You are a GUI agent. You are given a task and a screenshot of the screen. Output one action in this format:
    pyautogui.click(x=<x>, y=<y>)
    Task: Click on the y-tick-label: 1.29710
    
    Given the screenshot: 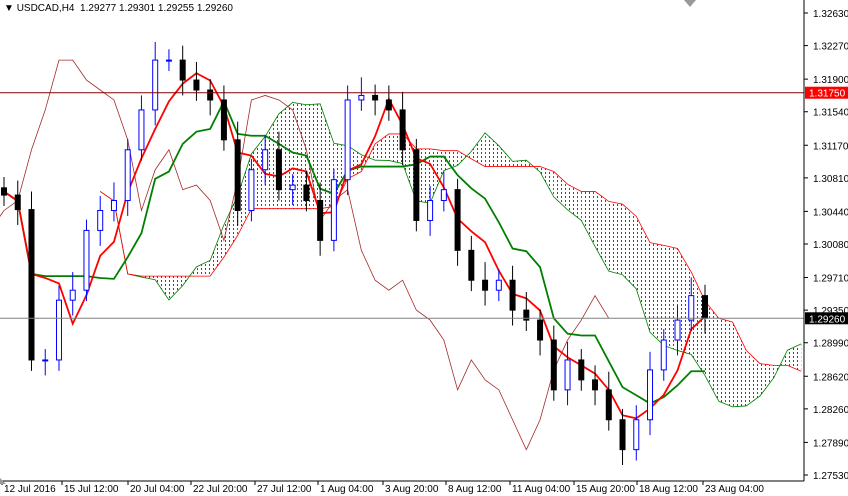 What is the action you would take?
    pyautogui.click(x=830, y=279)
    